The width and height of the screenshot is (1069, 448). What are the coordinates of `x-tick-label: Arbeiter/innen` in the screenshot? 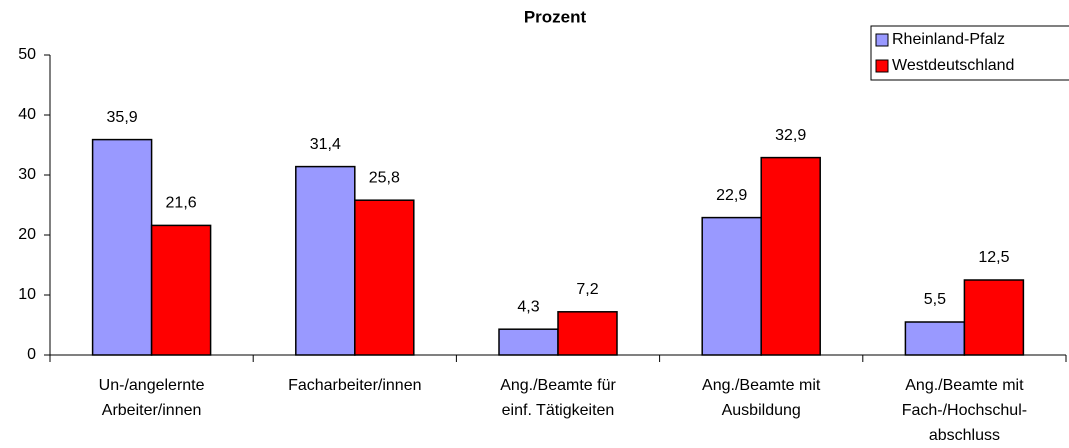 It's located at (152, 410).